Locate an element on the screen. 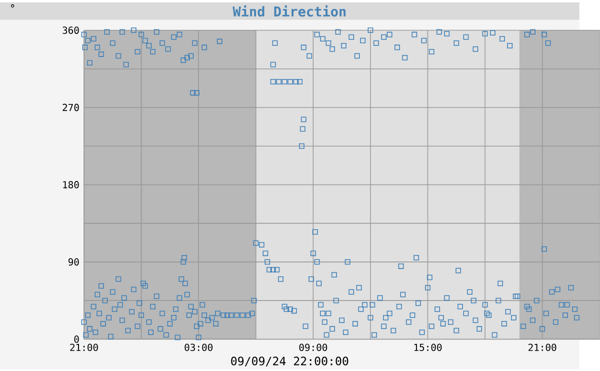 The image size is (600, 371). x-tick-label: 15:00 is located at coordinates (428, 348).